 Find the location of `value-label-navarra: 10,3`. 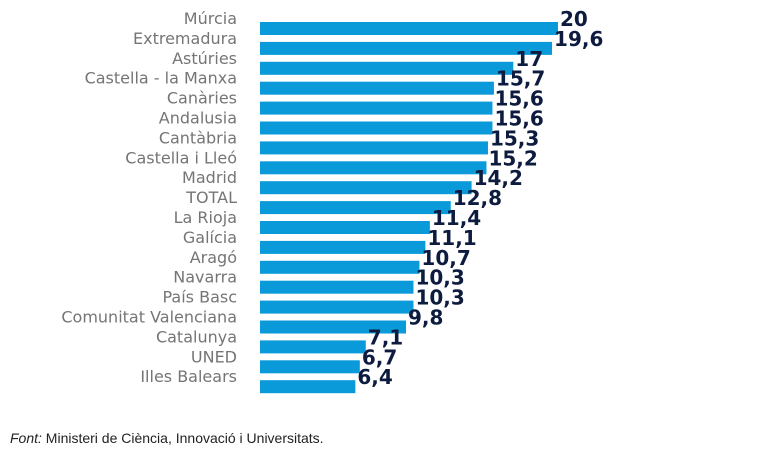

value-label-navarra: 10,3 is located at coordinates (439, 278).